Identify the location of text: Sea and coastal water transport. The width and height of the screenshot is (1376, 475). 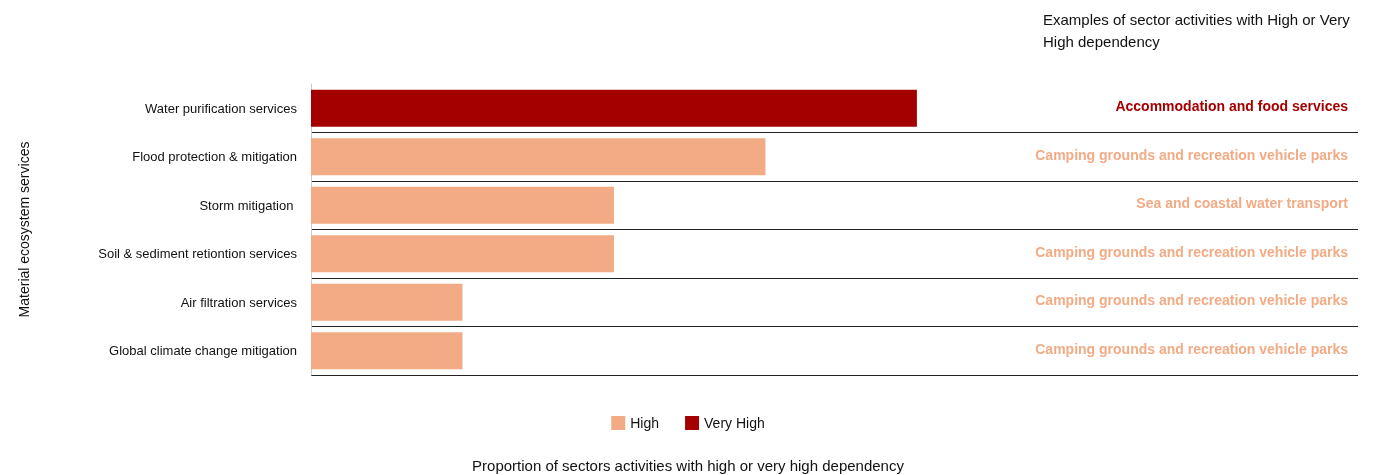
(1242, 203).